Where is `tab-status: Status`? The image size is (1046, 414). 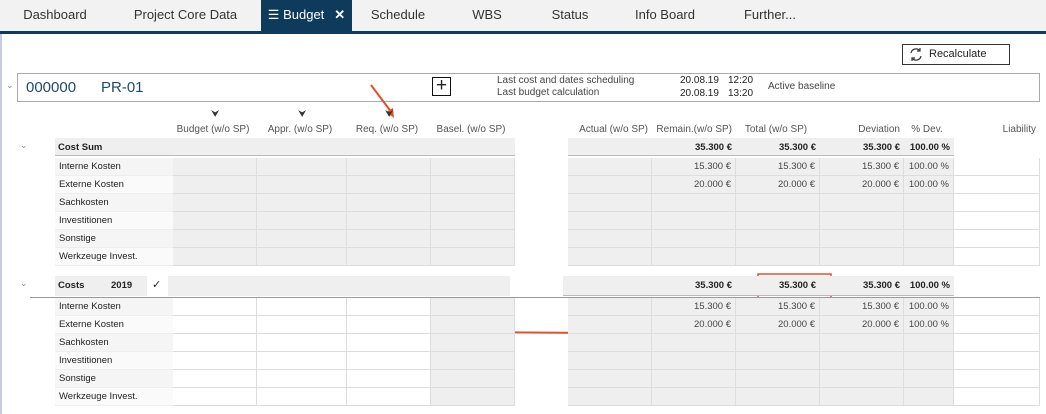 tab-status: Status is located at coordinates (570, 15).